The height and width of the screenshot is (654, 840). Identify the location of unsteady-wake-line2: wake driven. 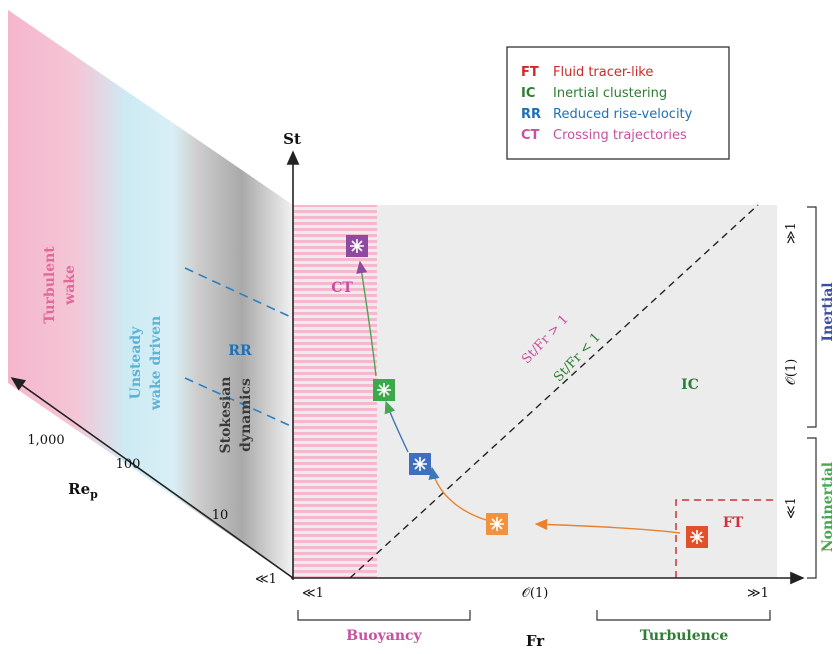
(156, 363).